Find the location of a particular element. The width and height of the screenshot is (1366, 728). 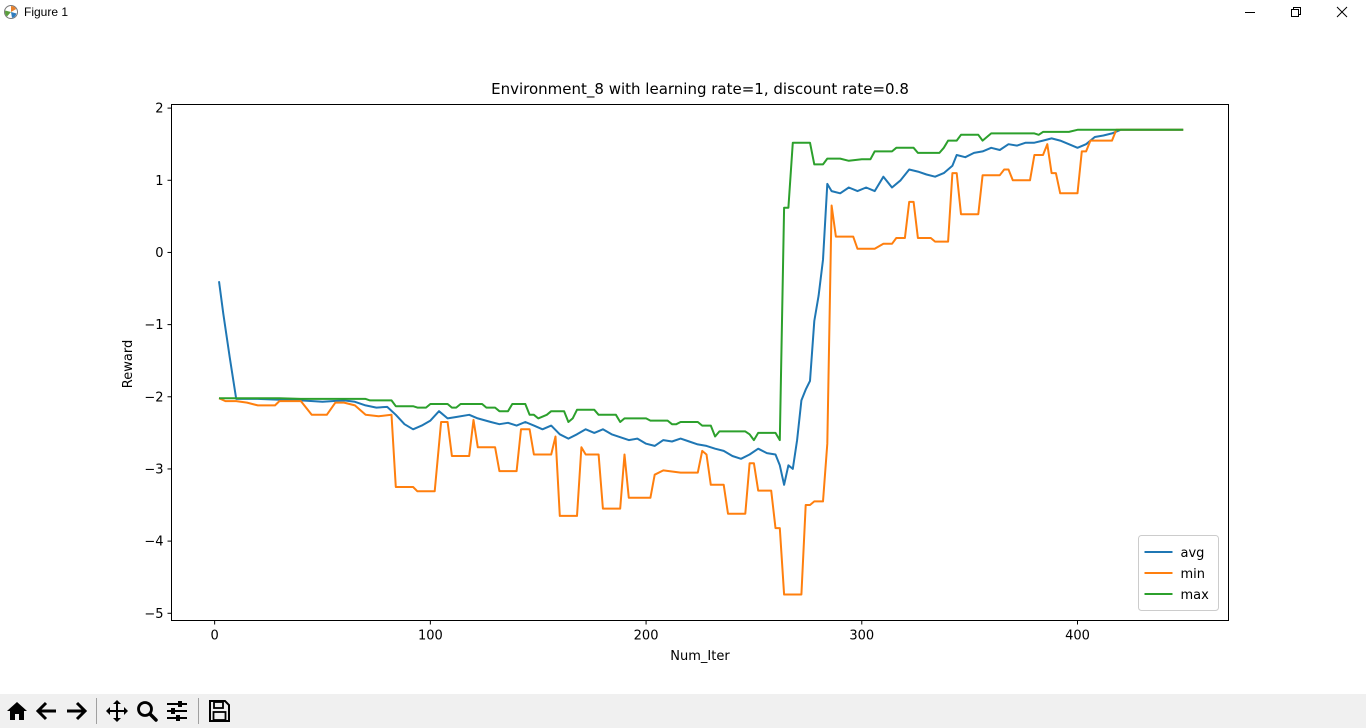

matplotlib-logo-icon is located at coordinates (11, 12).